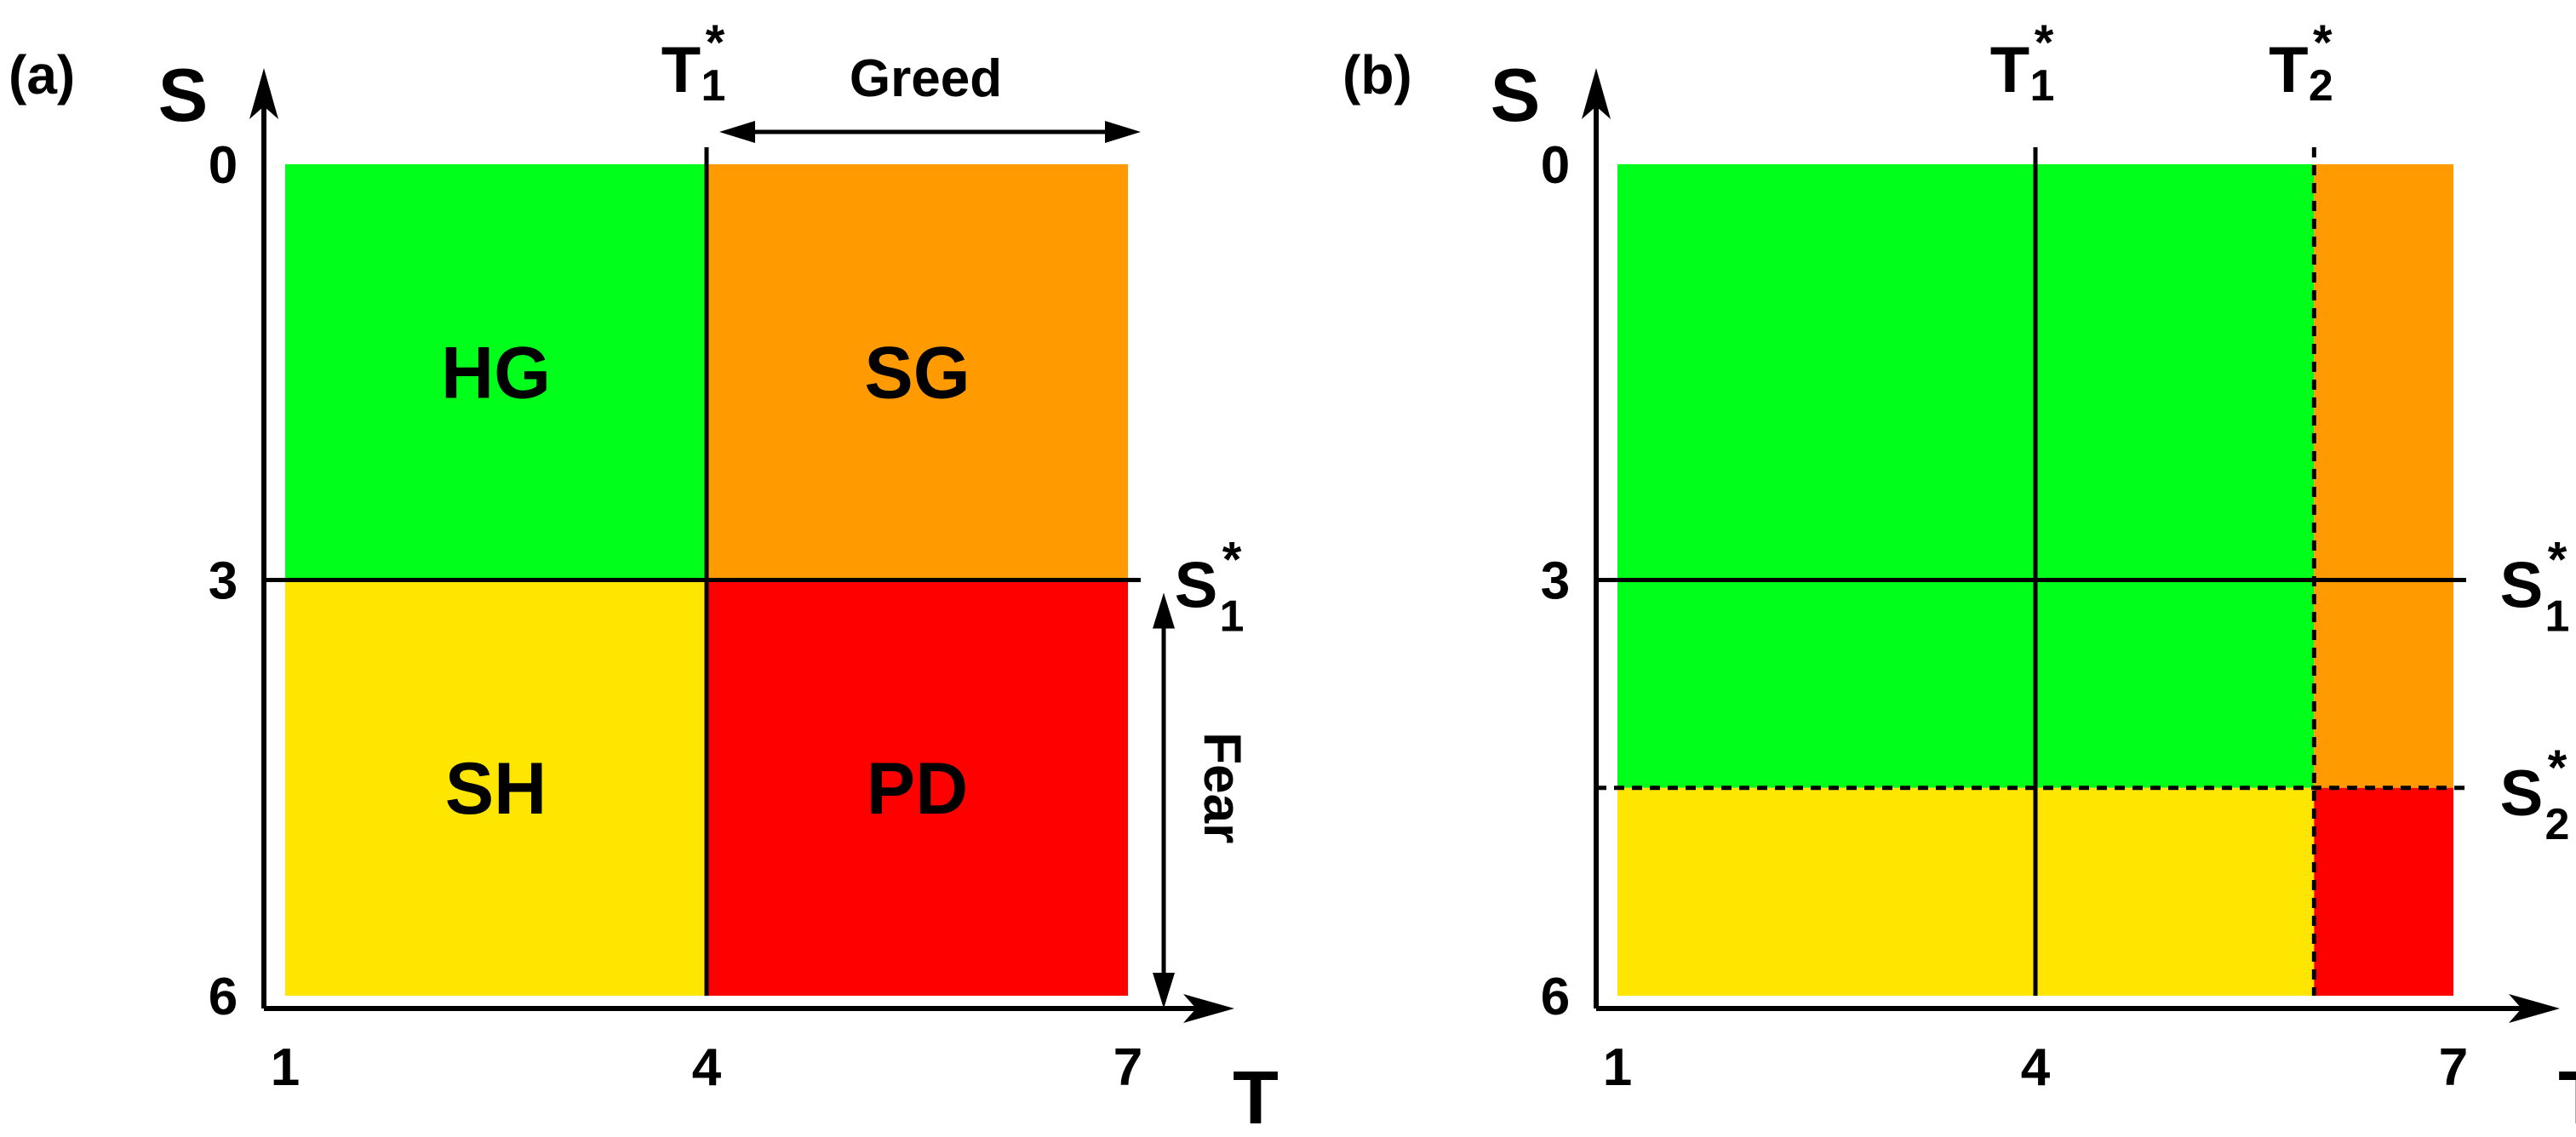  Describe the element at coordinates (1222, 787) in the screenshot. I see `fear-label: Fear` at that location.